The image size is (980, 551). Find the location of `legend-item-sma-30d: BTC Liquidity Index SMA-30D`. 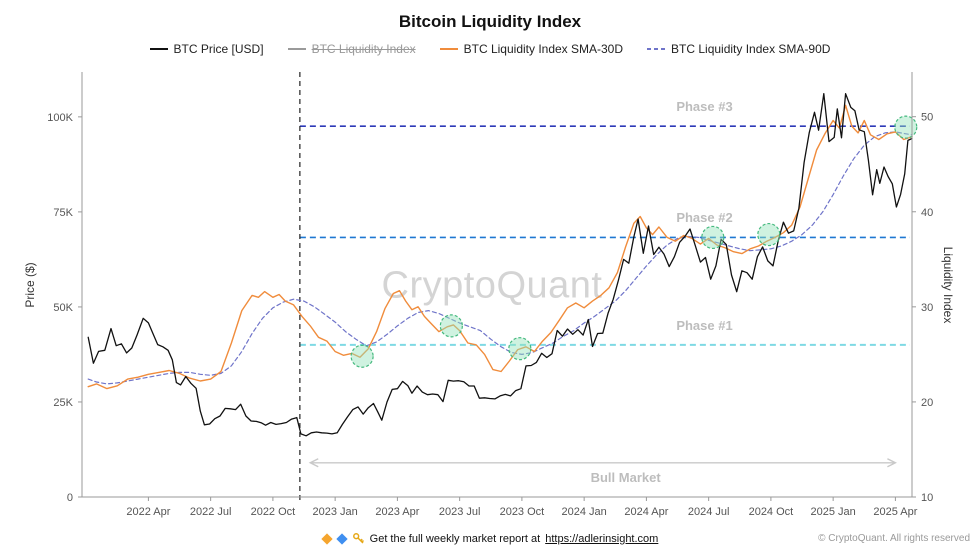

legend-item-sma-30d: BTC Liquidity Index SMA-30D is located at coordinates (531, 49).